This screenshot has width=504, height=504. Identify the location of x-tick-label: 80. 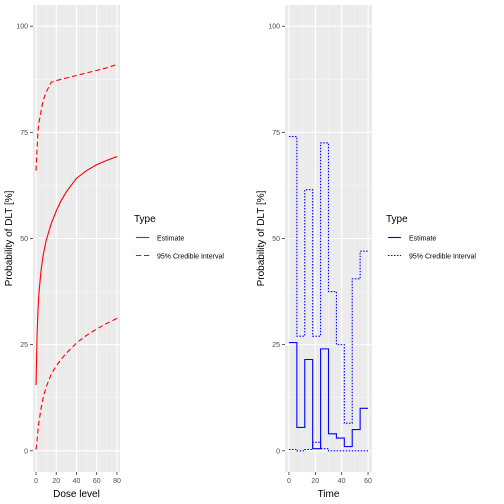
(117, 481).